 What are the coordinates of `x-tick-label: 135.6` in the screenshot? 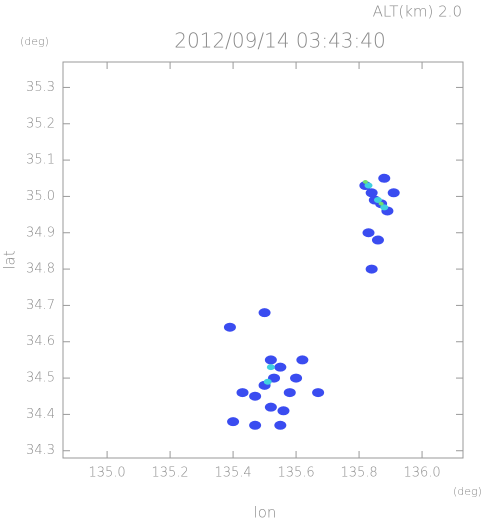 It's located at (295, 473).